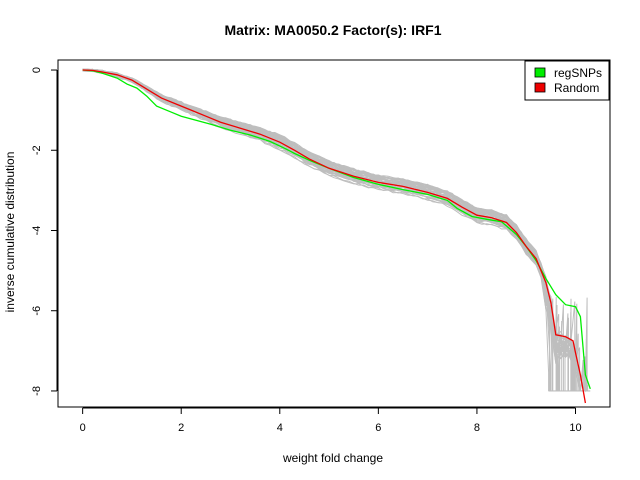 The height and width of the screenshot is (480, 640). I want to click on y-axis: 0 -2 -4 -6 -8, so click(44, 231).